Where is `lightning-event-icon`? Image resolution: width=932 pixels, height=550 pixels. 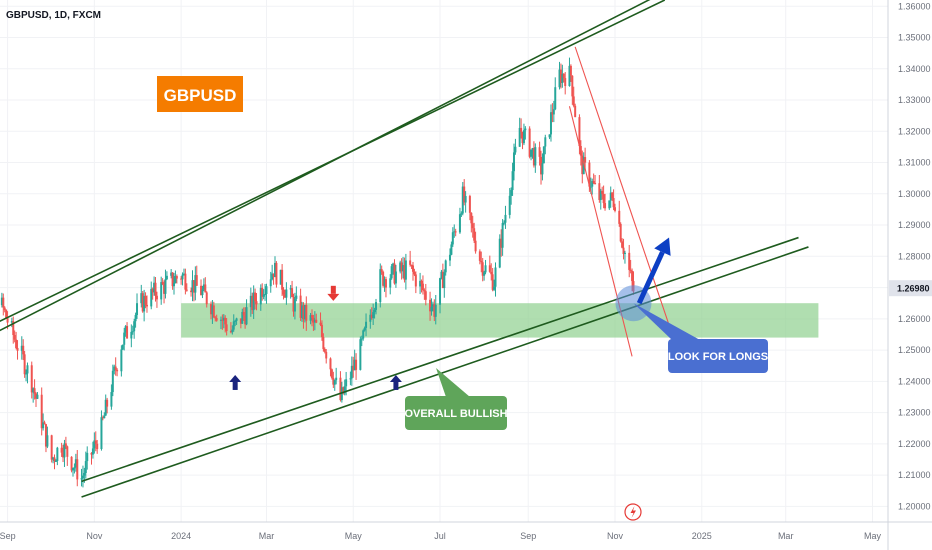
lightning-event-icon is located at coordinates (633, 512).